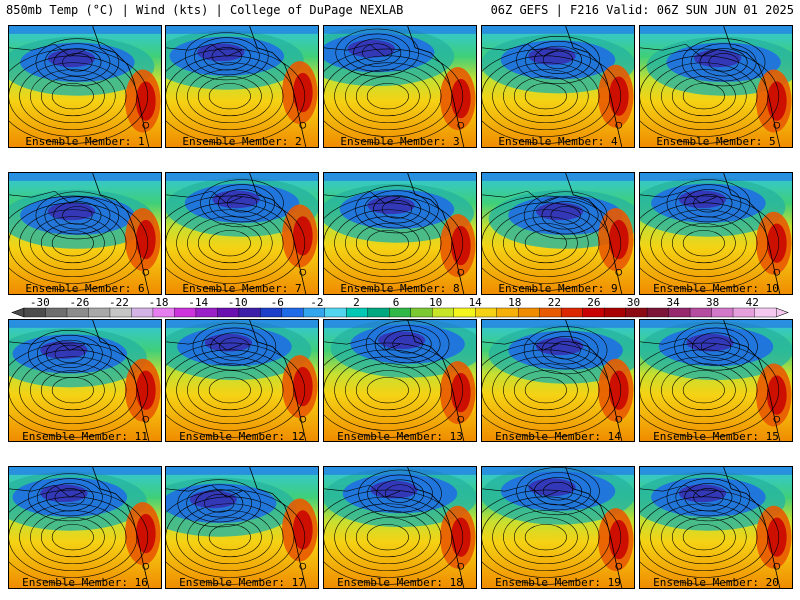  What do you see at coordinates (356, 303) in the screenshot?
I see `colorbar-tick-label: 2` at bounding box center [356, 303].